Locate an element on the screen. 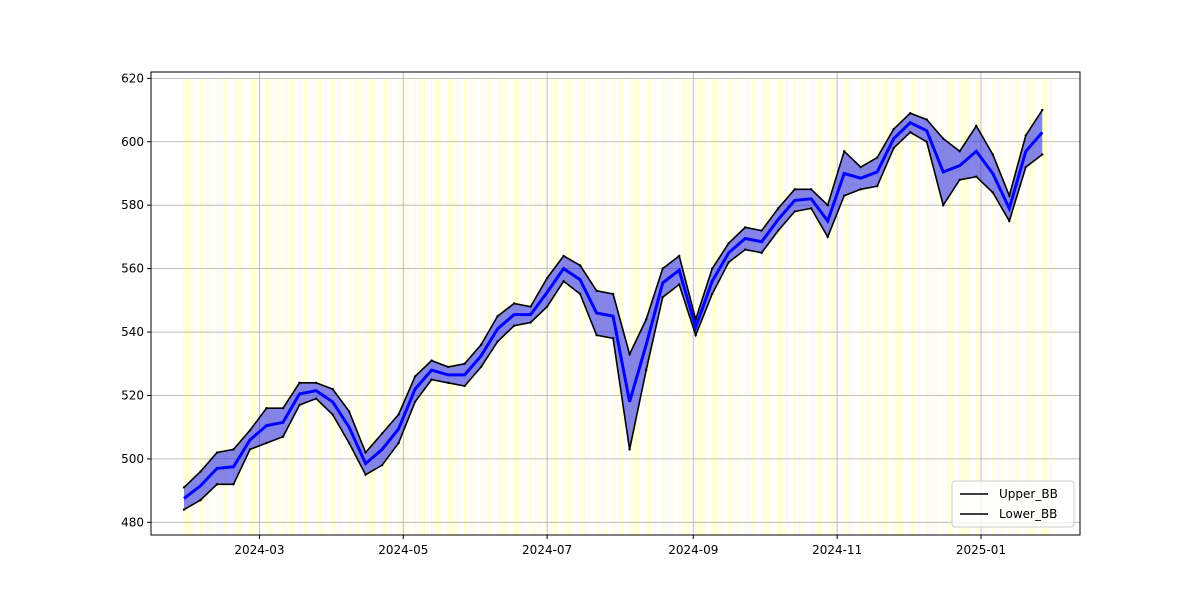 The height and width of the screenshot is (600, 1200). y-tick-label-3: 540 is located at coordinates (132, 332).